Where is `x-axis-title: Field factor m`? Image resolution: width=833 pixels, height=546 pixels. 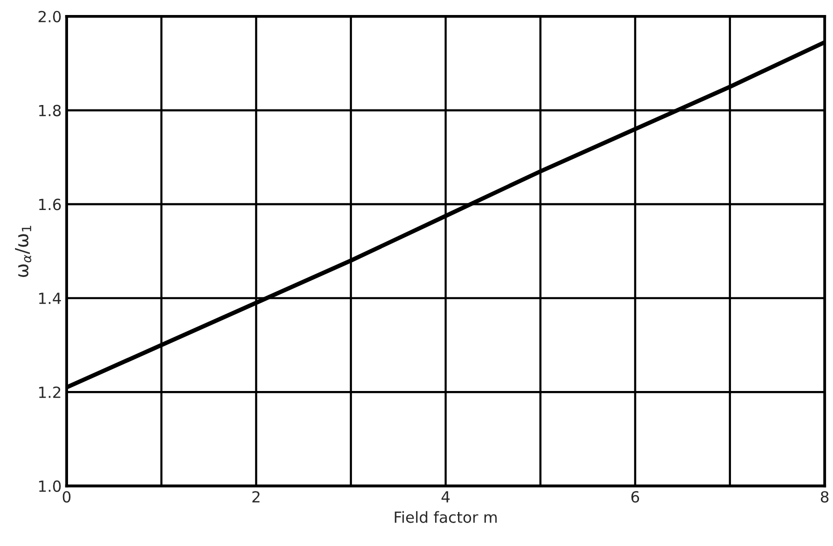
x-axis-title: Field factor m is located at coordinates (445, 517).